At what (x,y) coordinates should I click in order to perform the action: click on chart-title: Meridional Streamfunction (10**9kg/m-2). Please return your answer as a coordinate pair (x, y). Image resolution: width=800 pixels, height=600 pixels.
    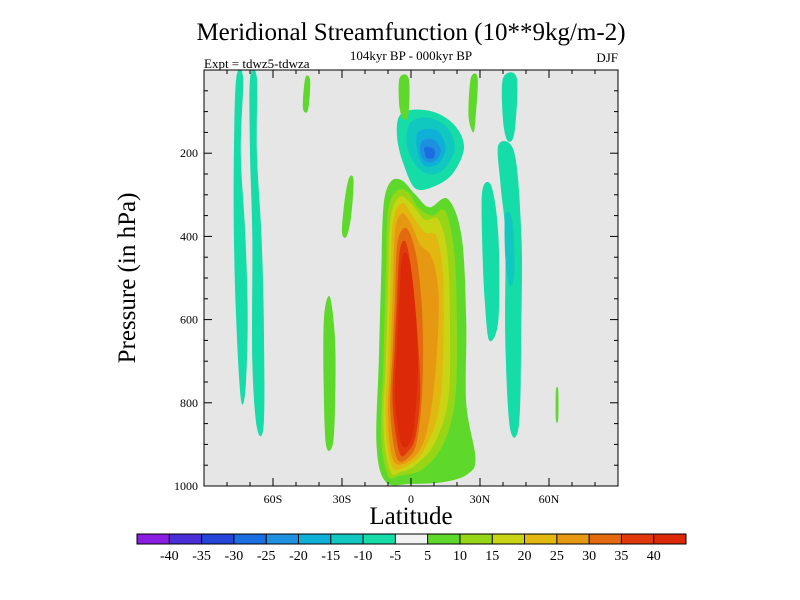
    Looking at the image, I should click on (410, 32).